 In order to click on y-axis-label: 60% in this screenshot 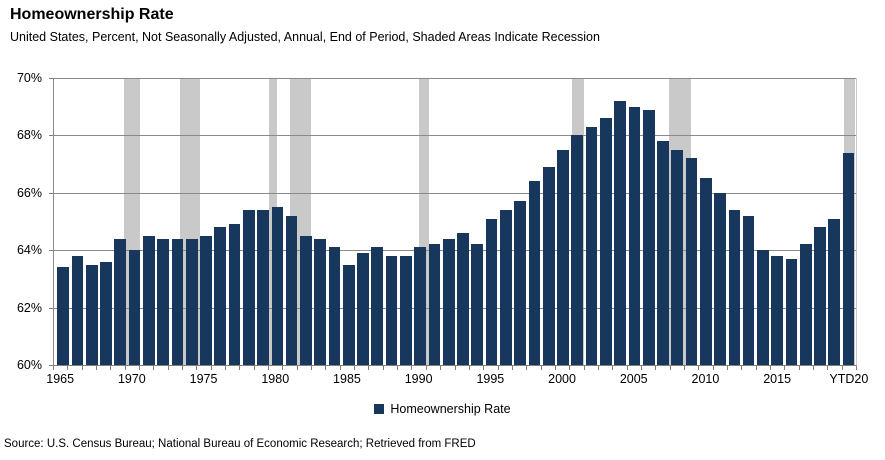, I will do `click(29, 365)`.